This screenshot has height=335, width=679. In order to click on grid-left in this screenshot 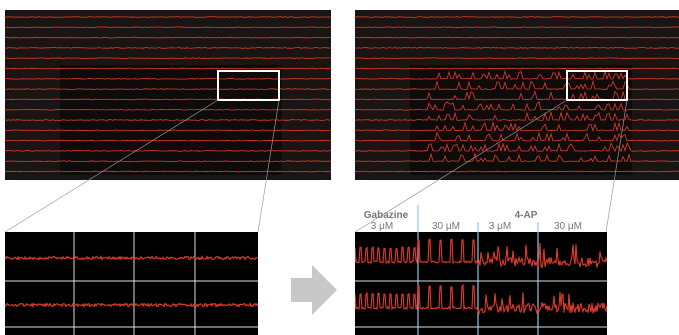, I will do `click(131, 283)`.